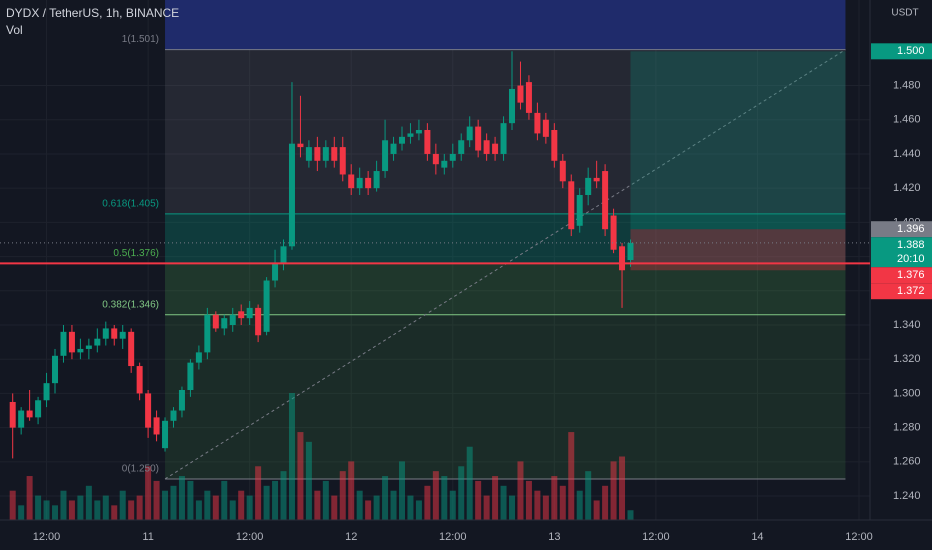 The width and height of the screenshot is (932, 550). Describe the element at coordinates (140, 39) in the screenshot. I see `fib-label: 1(1.501)` at that location.